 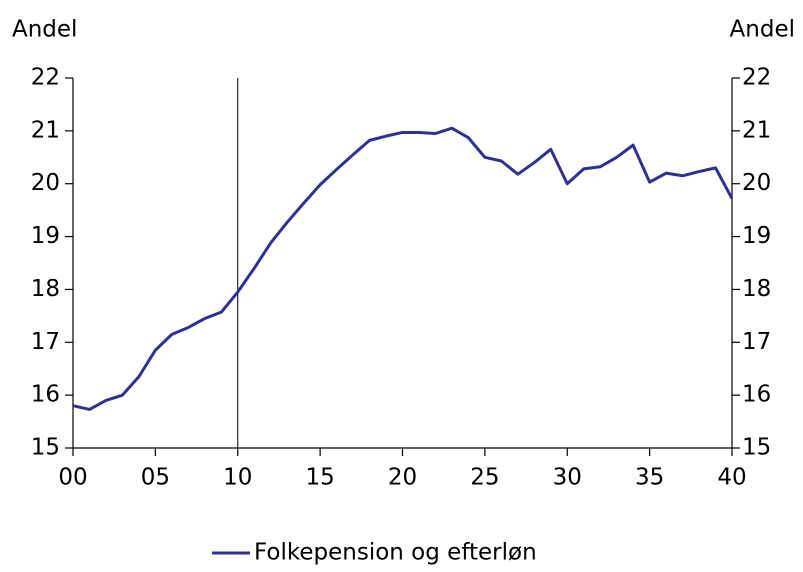 What do you see at coordinates (484, 478) in the screenshot?
I see `x-tick-label: 25` at bounding box center [484, 478].